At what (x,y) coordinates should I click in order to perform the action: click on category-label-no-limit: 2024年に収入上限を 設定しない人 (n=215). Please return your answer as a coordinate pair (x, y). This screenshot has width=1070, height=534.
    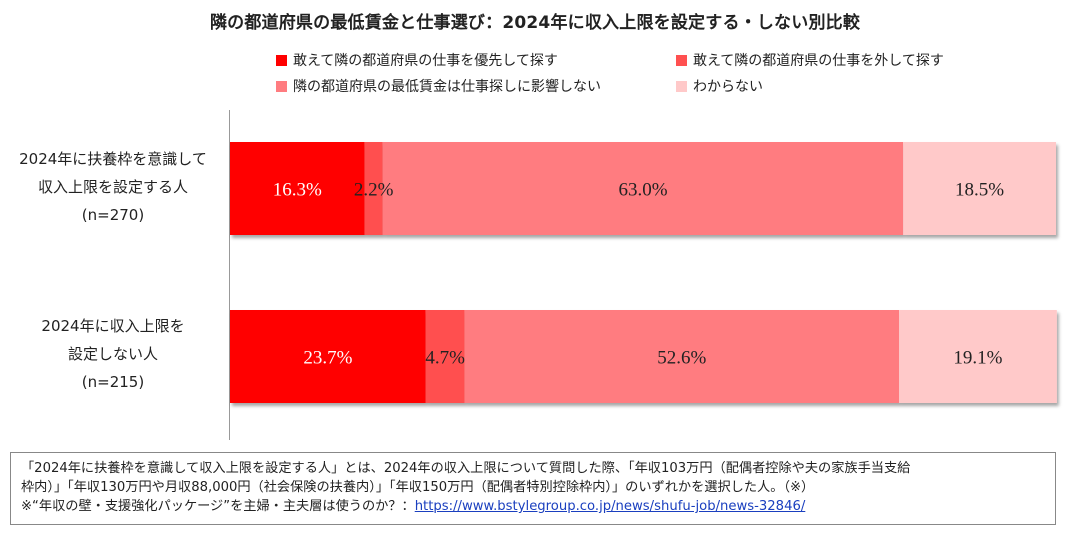
    Looking at the image, I should click on (113, 354).